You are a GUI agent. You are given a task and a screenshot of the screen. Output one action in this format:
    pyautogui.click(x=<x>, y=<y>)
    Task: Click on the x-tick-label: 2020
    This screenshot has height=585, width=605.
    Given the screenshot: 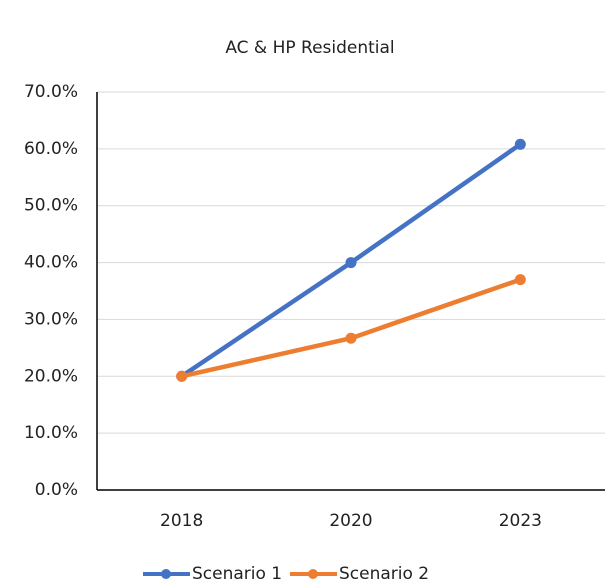 What is the action you would take?
    pyautogui.click(x=350, y=521)
    